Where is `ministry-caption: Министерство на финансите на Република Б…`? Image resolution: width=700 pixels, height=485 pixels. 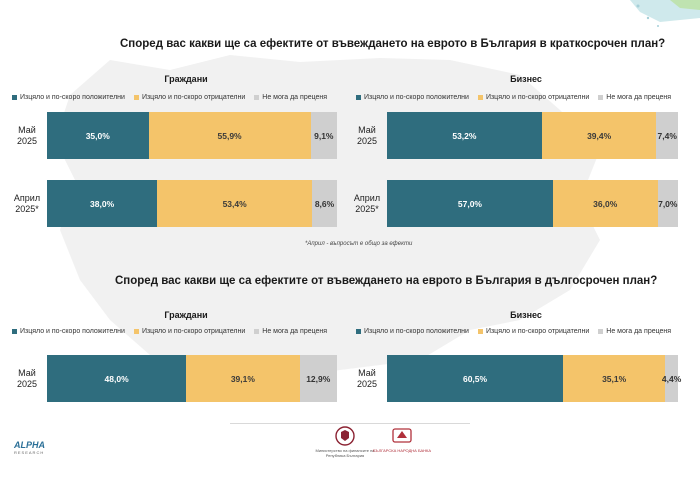
ministry-caption: Министерство на финансите на Република Б… is located at coordinates (345, 453).